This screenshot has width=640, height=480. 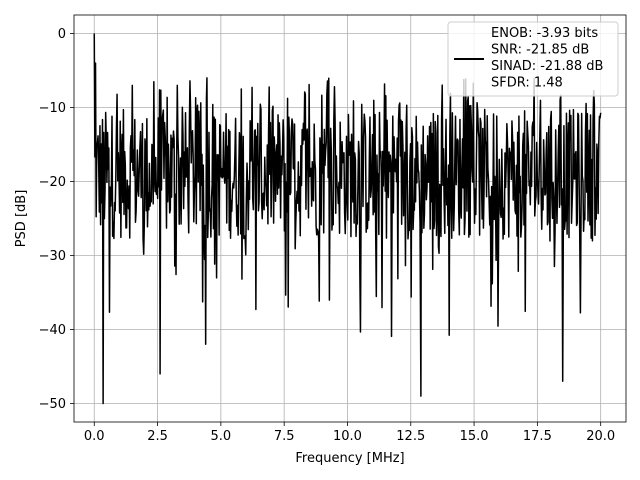 I want to click on legend-sfdr: SFDR: 1.48, so click(x=527, y=83).